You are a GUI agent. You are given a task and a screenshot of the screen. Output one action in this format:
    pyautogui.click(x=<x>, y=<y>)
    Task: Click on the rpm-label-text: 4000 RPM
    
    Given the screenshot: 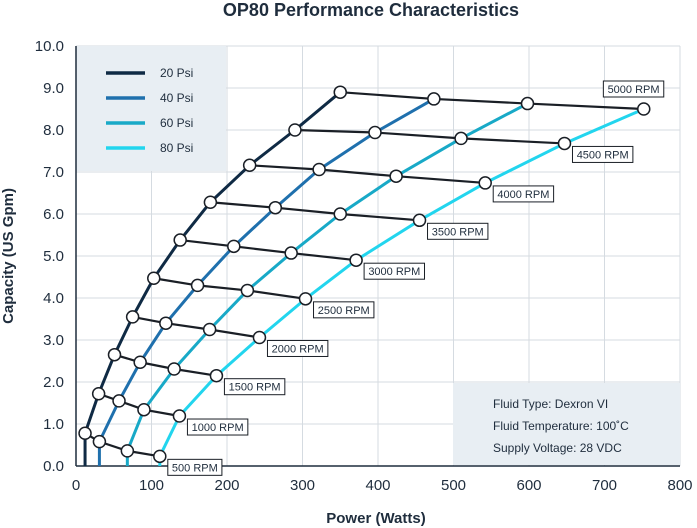 What is the action you would take?
    pyautogui.click(x=523, y=195)
    